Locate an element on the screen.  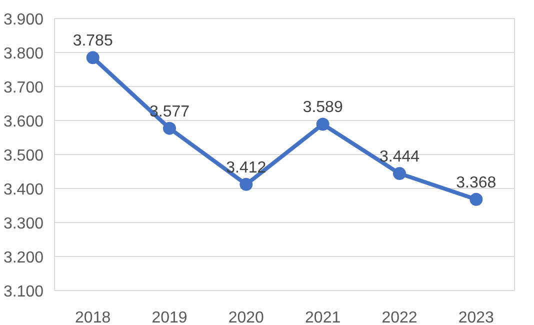
data-label: 3.589 is located at coordinates (322, 107).